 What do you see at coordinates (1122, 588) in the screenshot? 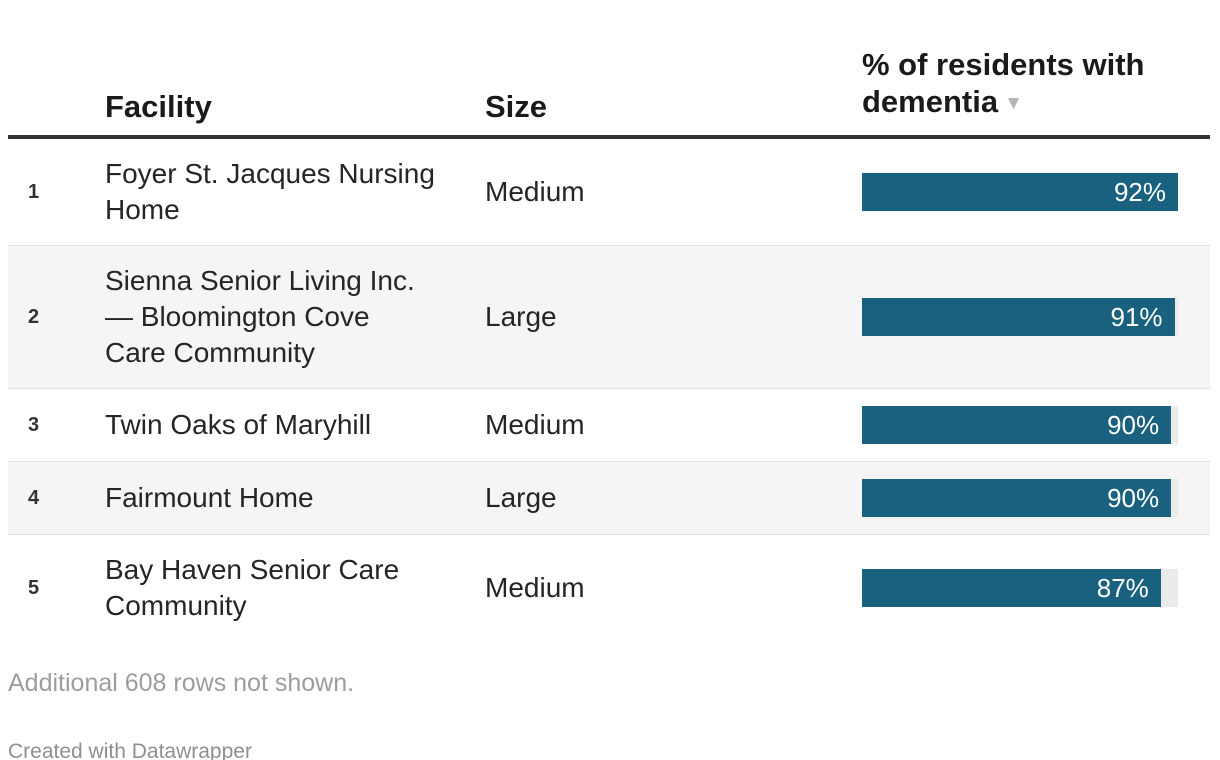
I see `bar-value-label: 87%` at bounding box center [1122, 588].